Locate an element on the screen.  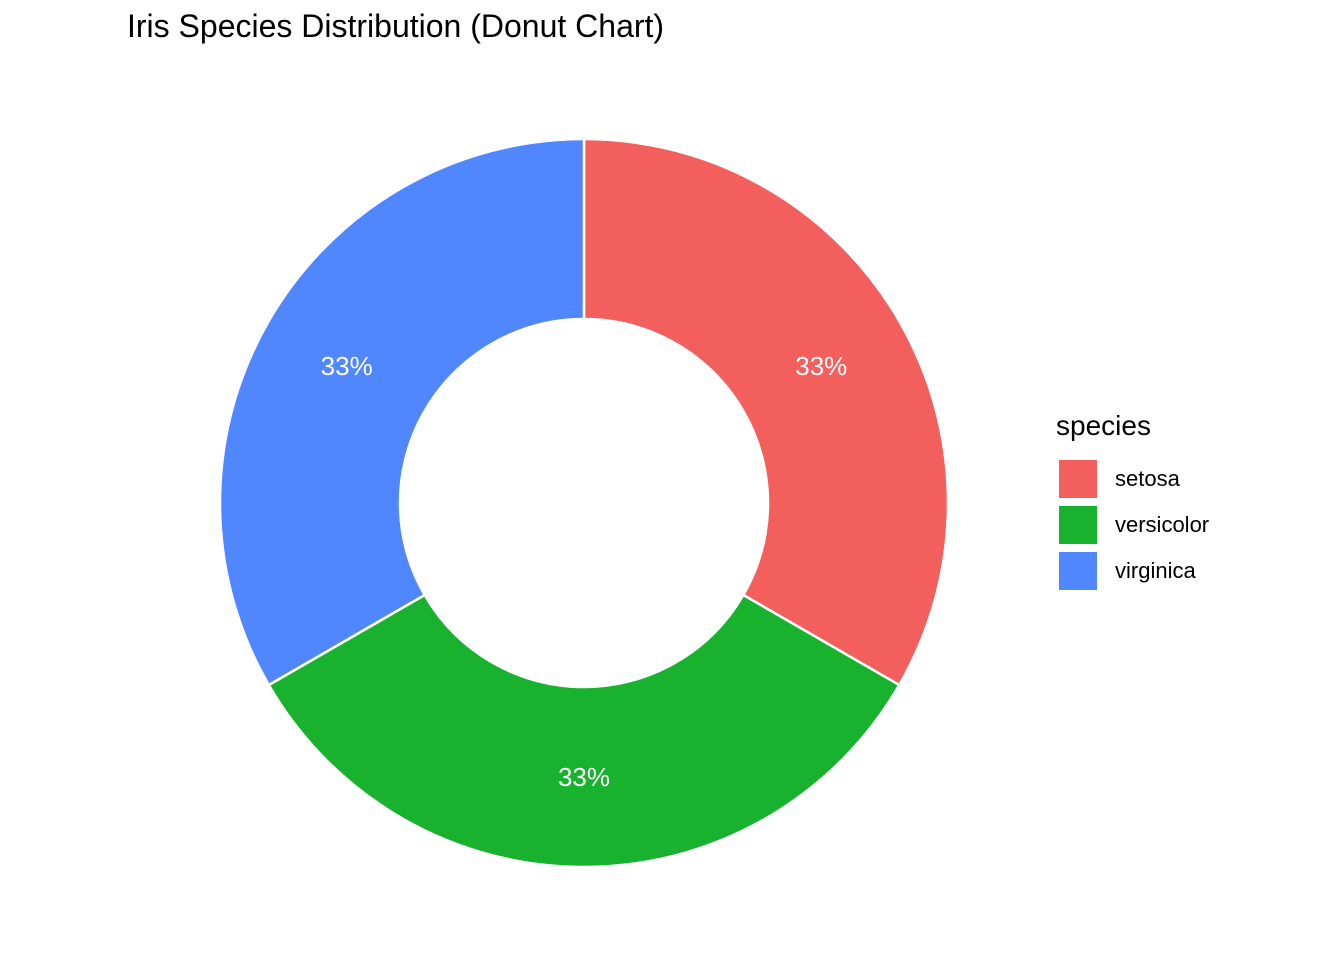
legend-title: species is located at coordinates (1103, 425).